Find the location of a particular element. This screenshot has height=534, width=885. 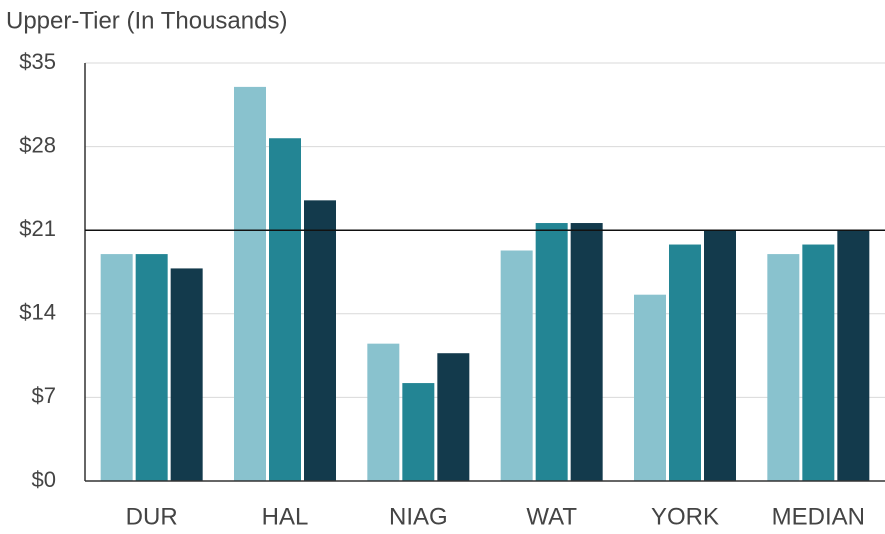

y-tick-label: $35 is located at coordinates (37, 61).